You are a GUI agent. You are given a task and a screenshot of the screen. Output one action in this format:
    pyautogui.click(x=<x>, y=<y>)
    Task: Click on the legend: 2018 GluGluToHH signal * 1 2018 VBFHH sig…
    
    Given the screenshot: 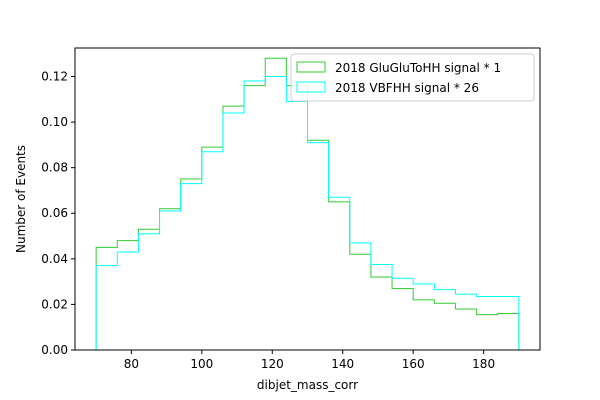 What is the action you would take?
    pyautogui.click(x=412, y=77)
    